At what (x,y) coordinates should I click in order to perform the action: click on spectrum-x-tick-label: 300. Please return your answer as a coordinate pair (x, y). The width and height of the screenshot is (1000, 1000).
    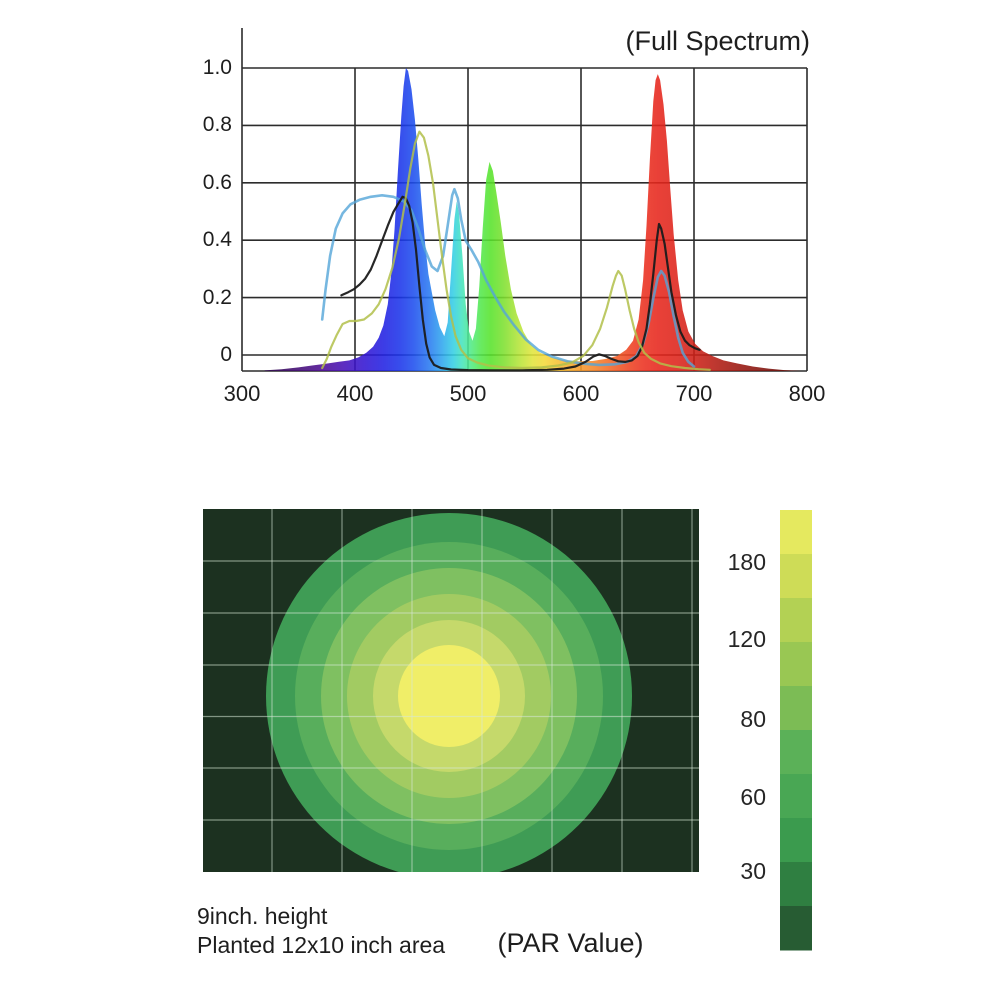
    Looking at the image, I should click on (242, 393).